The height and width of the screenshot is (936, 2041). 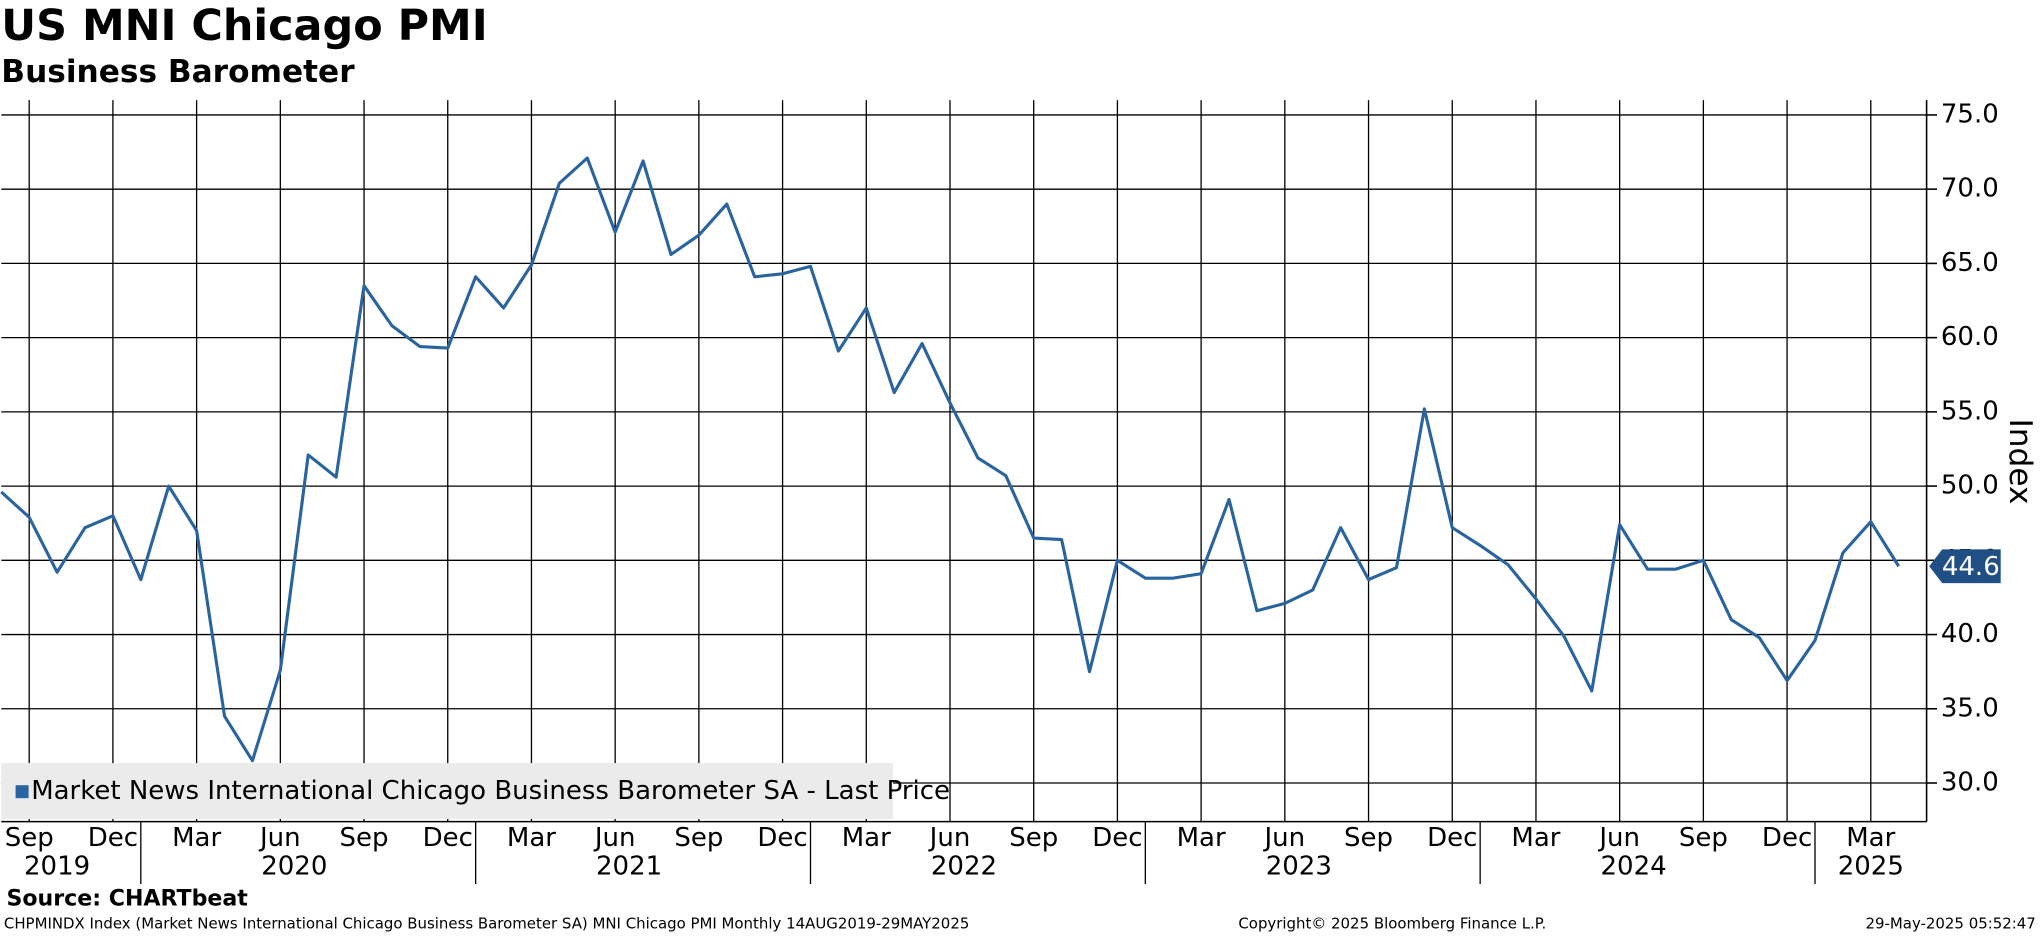 I want to click on x-year-label: 2021, so click(x=629, y=867).